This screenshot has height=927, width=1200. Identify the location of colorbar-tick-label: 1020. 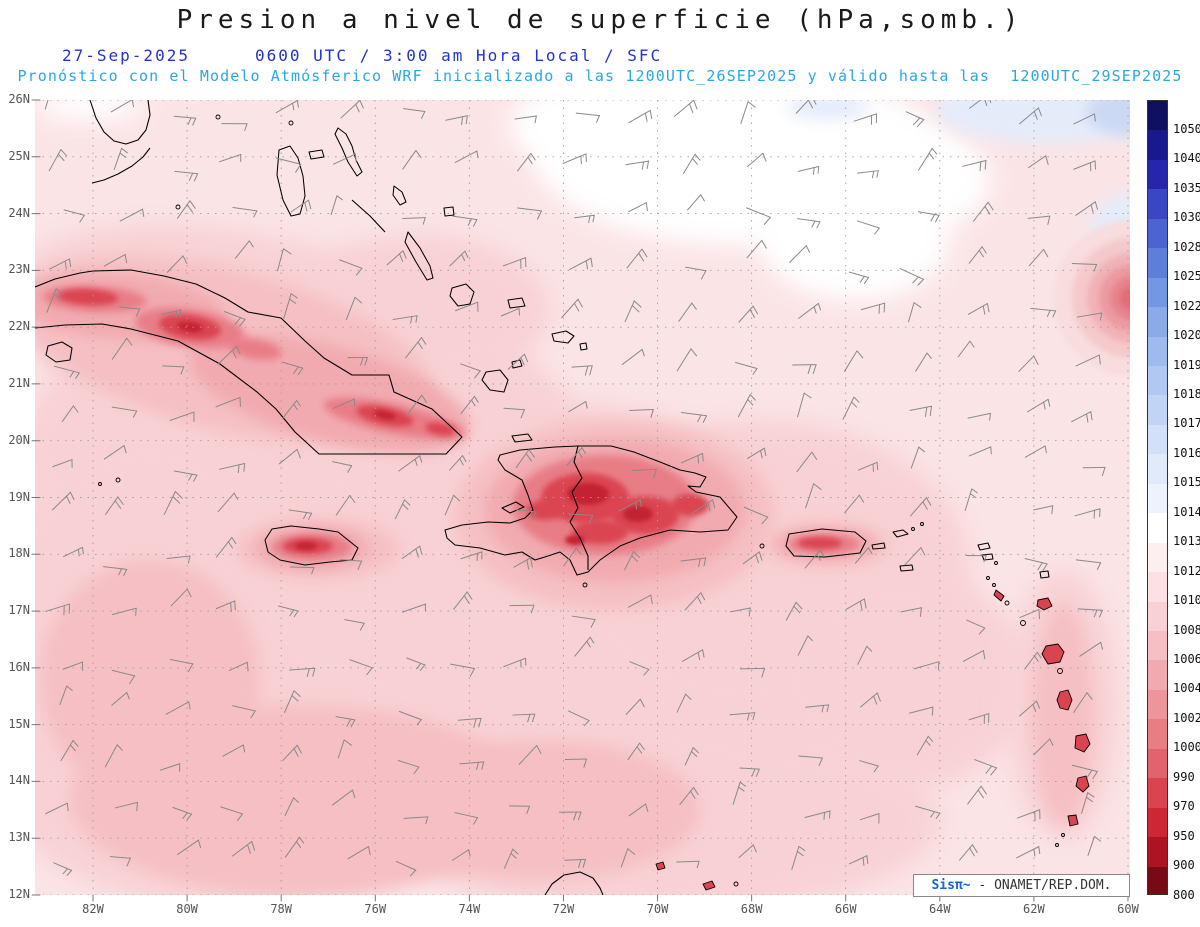
(1186, 335).